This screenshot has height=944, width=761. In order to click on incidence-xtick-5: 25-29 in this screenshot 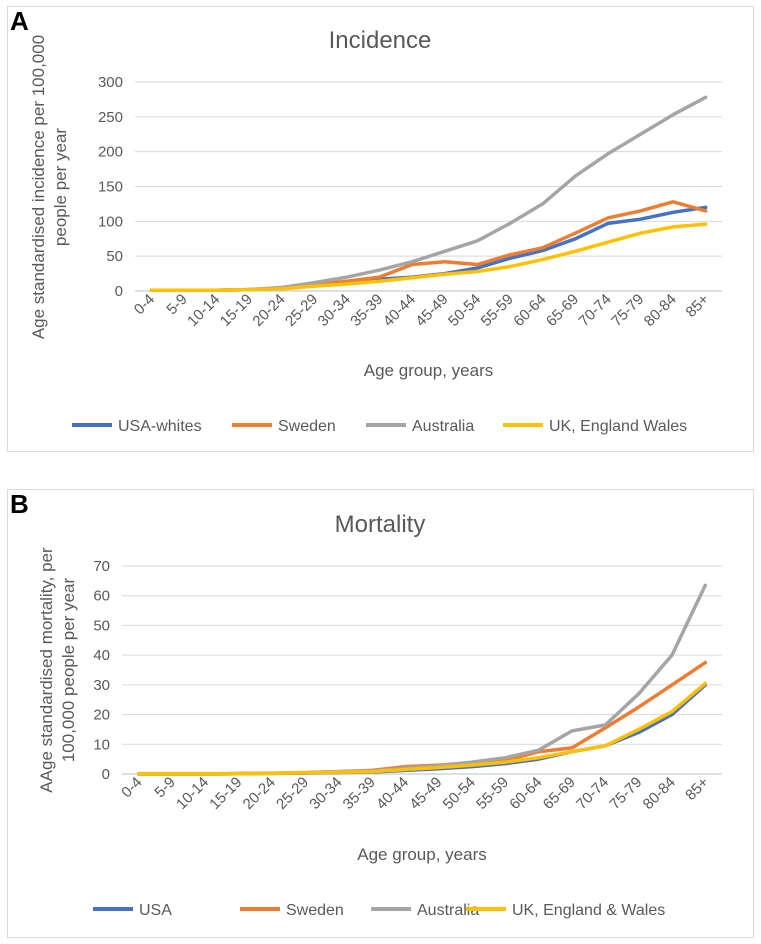, I will do `click(301, 310)`.